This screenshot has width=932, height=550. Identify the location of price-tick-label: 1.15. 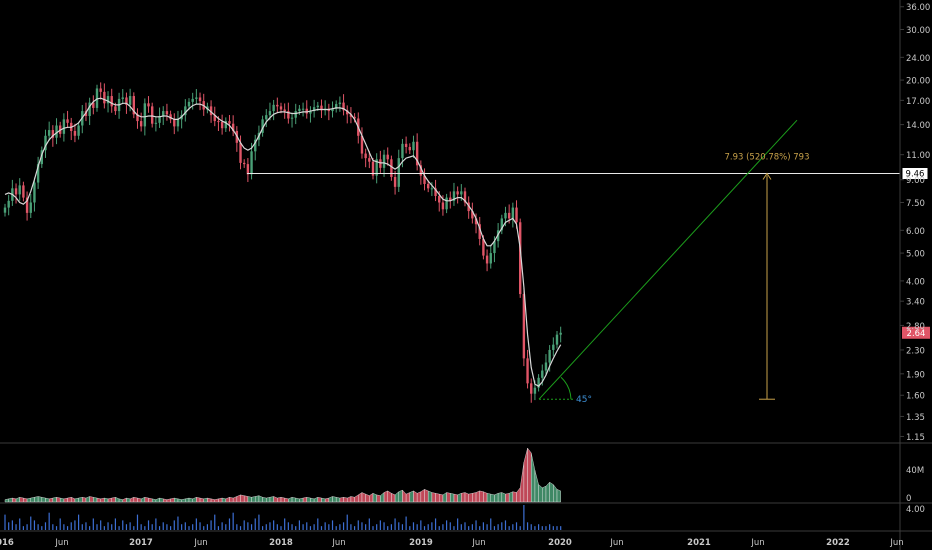
(915, 438).